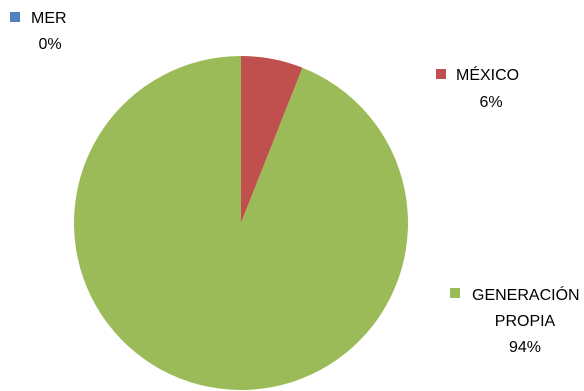 Image resolution: width=584 pixels, height=391 pixels. What do you see at coordinates (477, 88) in the screenshot?
I see `label-mexico: MÉXICO 6%` at bounding box center [477, 88].